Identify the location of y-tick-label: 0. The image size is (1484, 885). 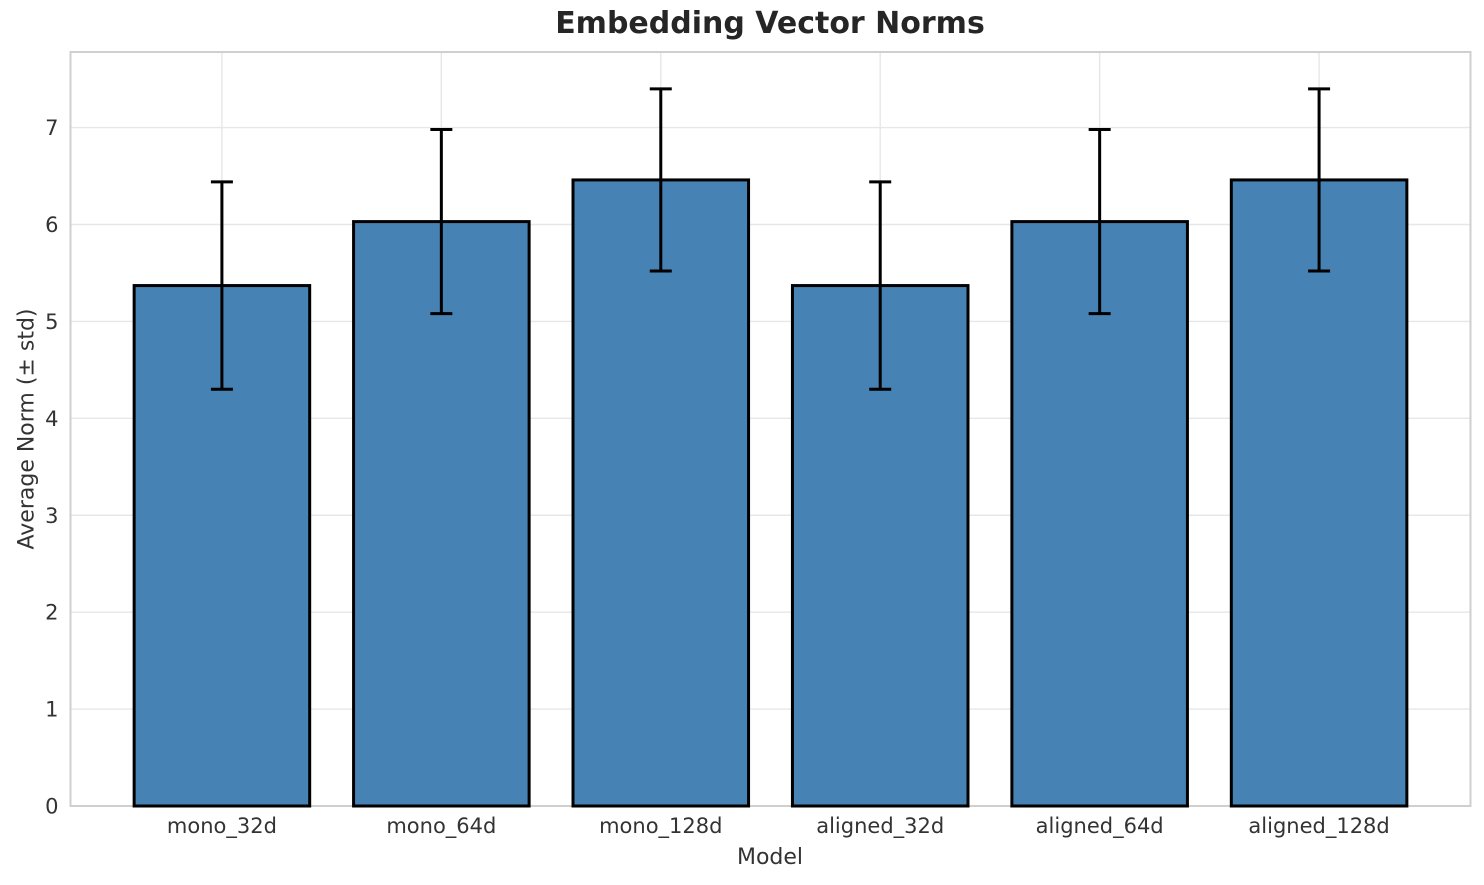
(51, 807).